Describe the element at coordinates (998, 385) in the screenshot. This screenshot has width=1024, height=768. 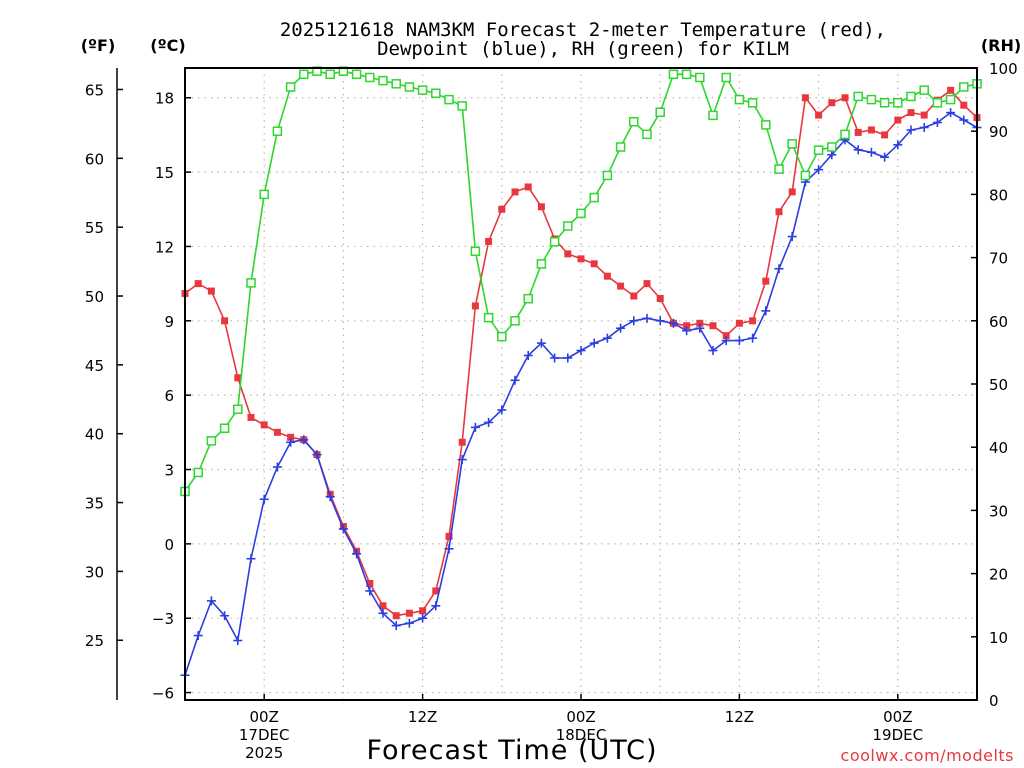
I see `rh-tick-label: 50` at that location.